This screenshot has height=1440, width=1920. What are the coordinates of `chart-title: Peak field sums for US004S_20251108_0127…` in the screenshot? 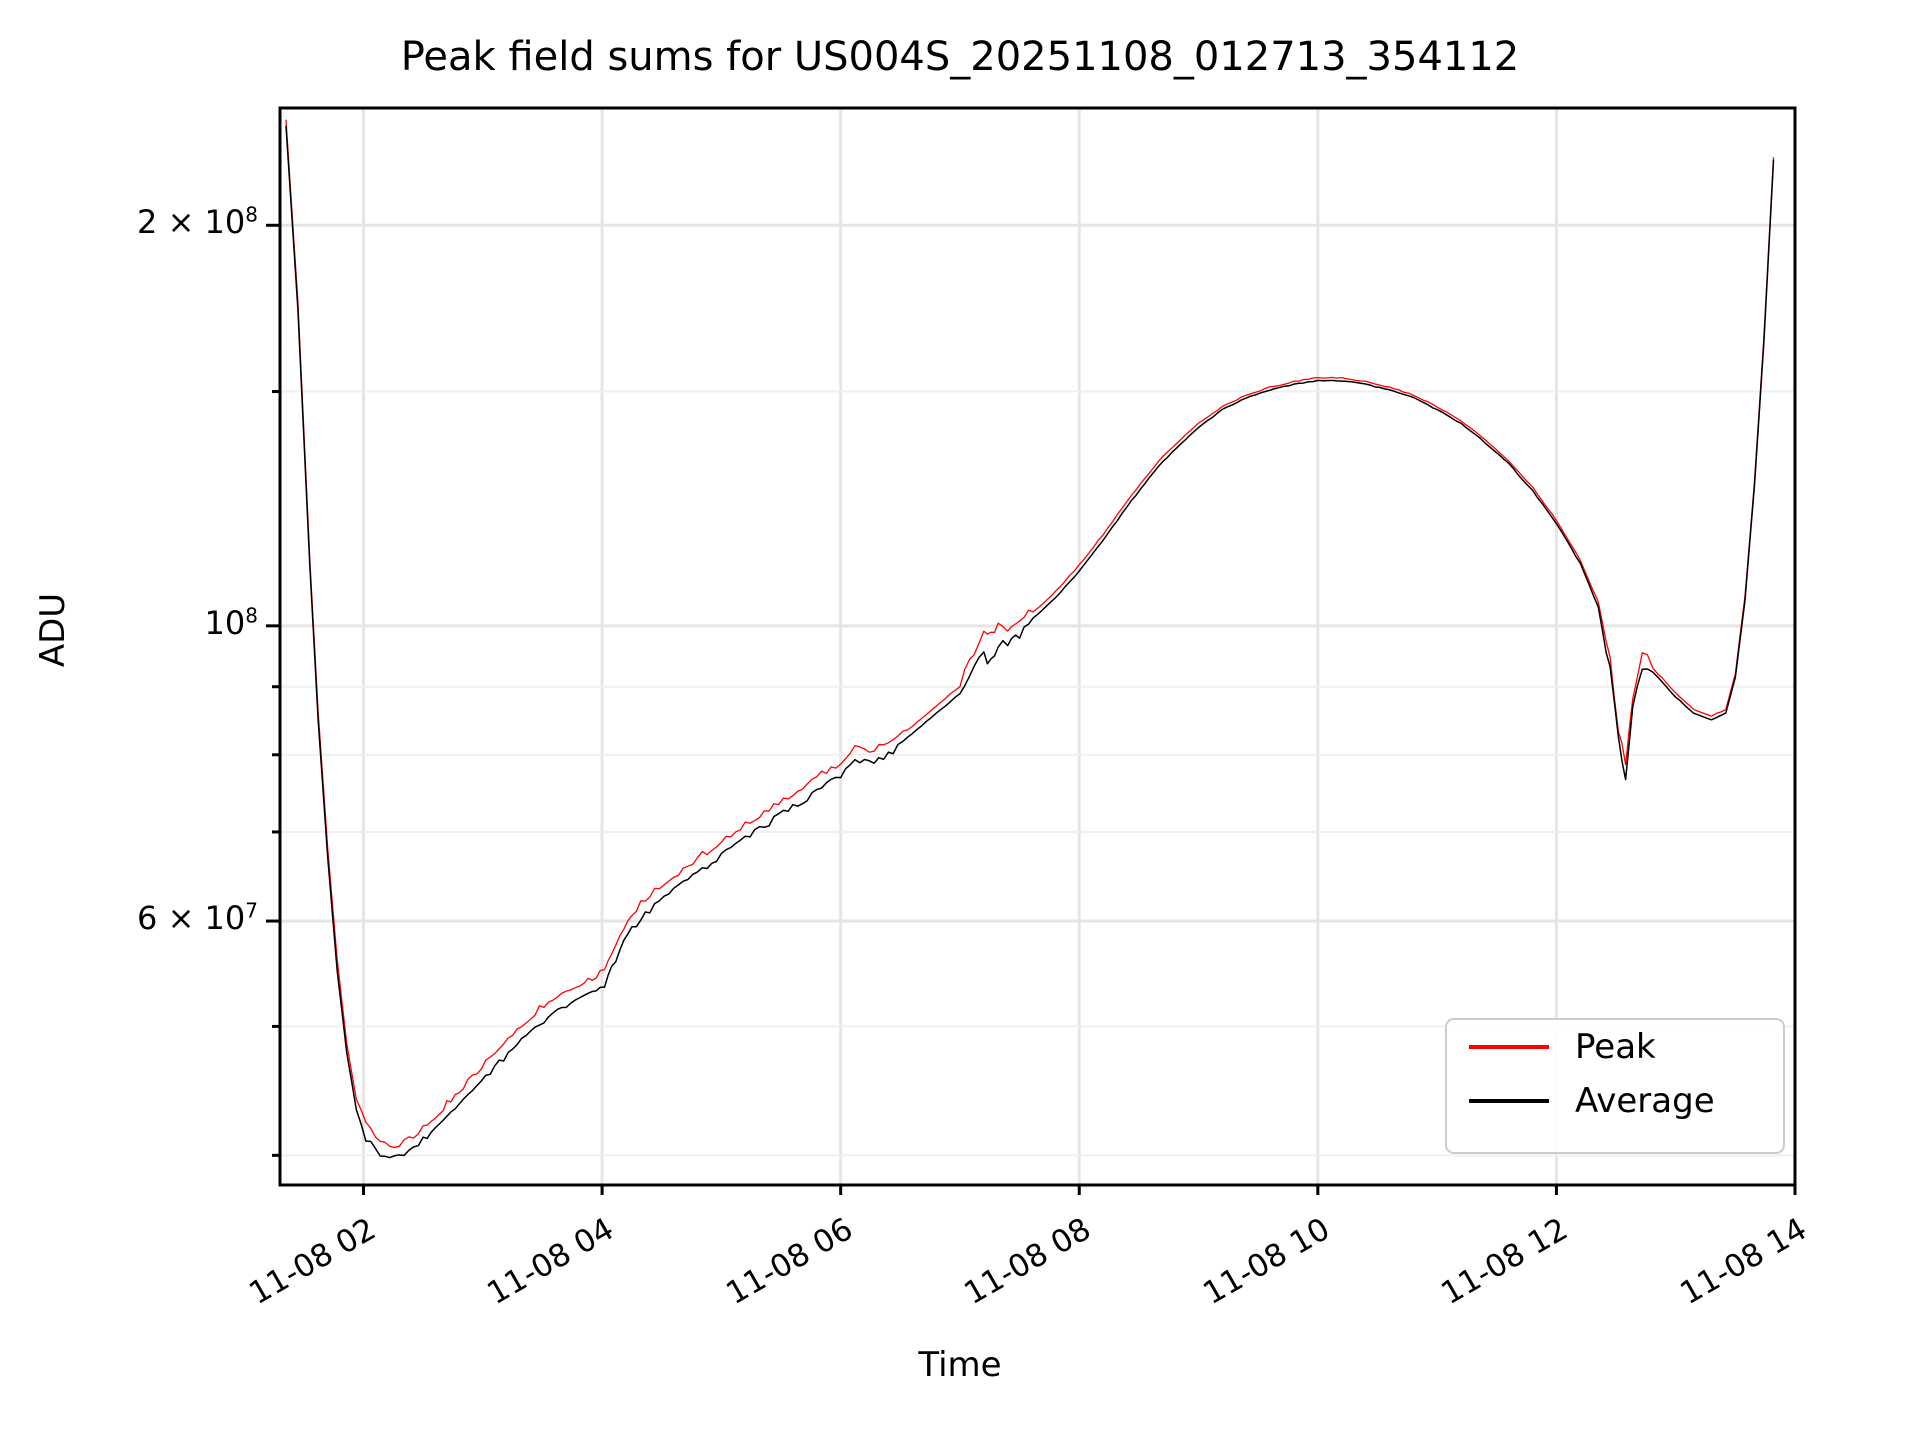 It's located at (960, 57).